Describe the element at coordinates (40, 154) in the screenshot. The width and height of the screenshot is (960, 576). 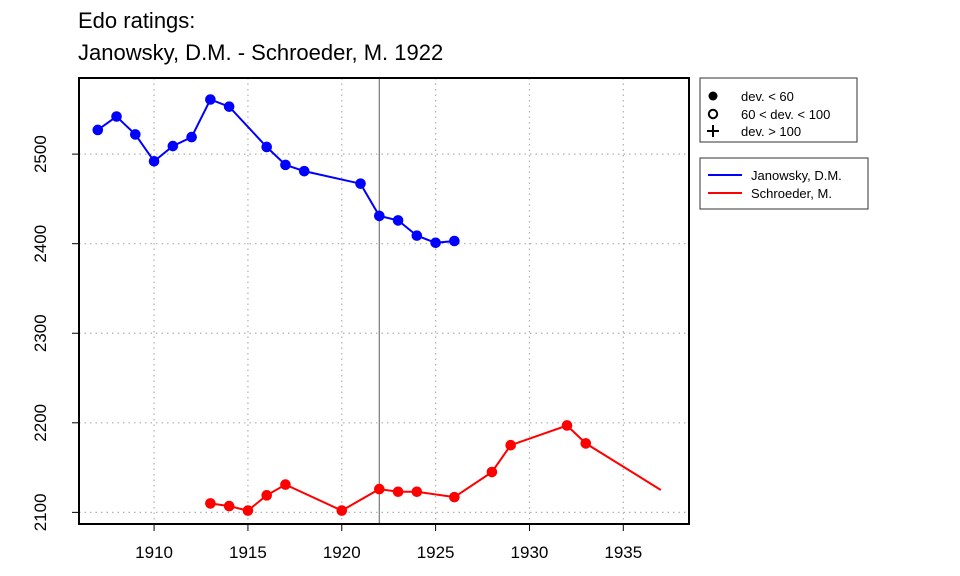
I see `y-tick-label: 2500` at that location.